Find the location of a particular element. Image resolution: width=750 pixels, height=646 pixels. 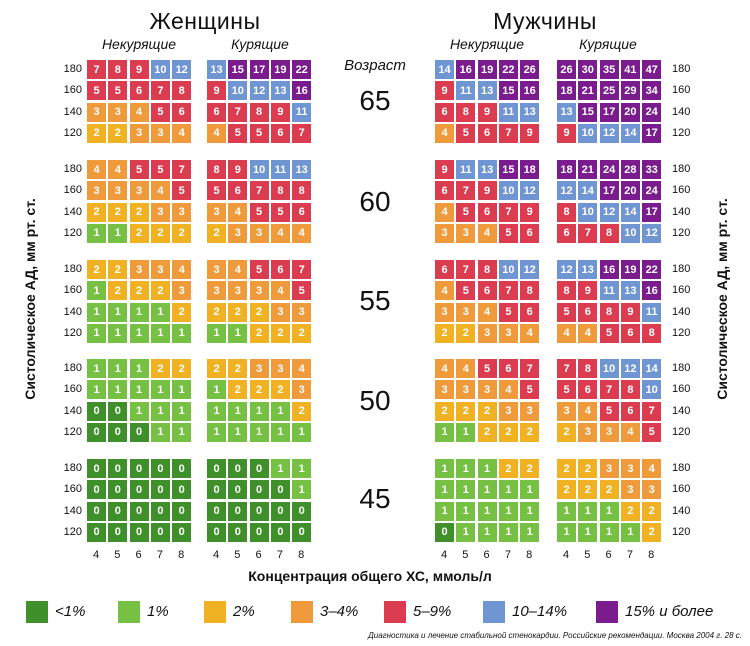

risk-cell: 14 is located at coordinates (652, 368).